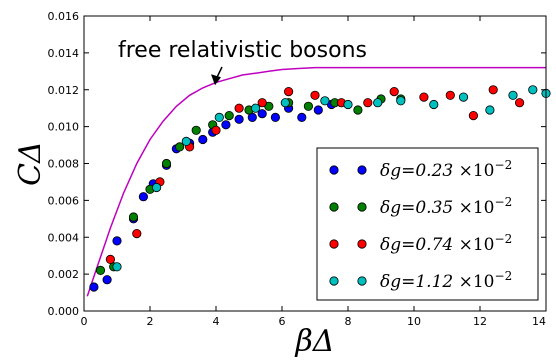  I want to click on legend-entry: δg=0.23 ×10−2, so click(420, 169).